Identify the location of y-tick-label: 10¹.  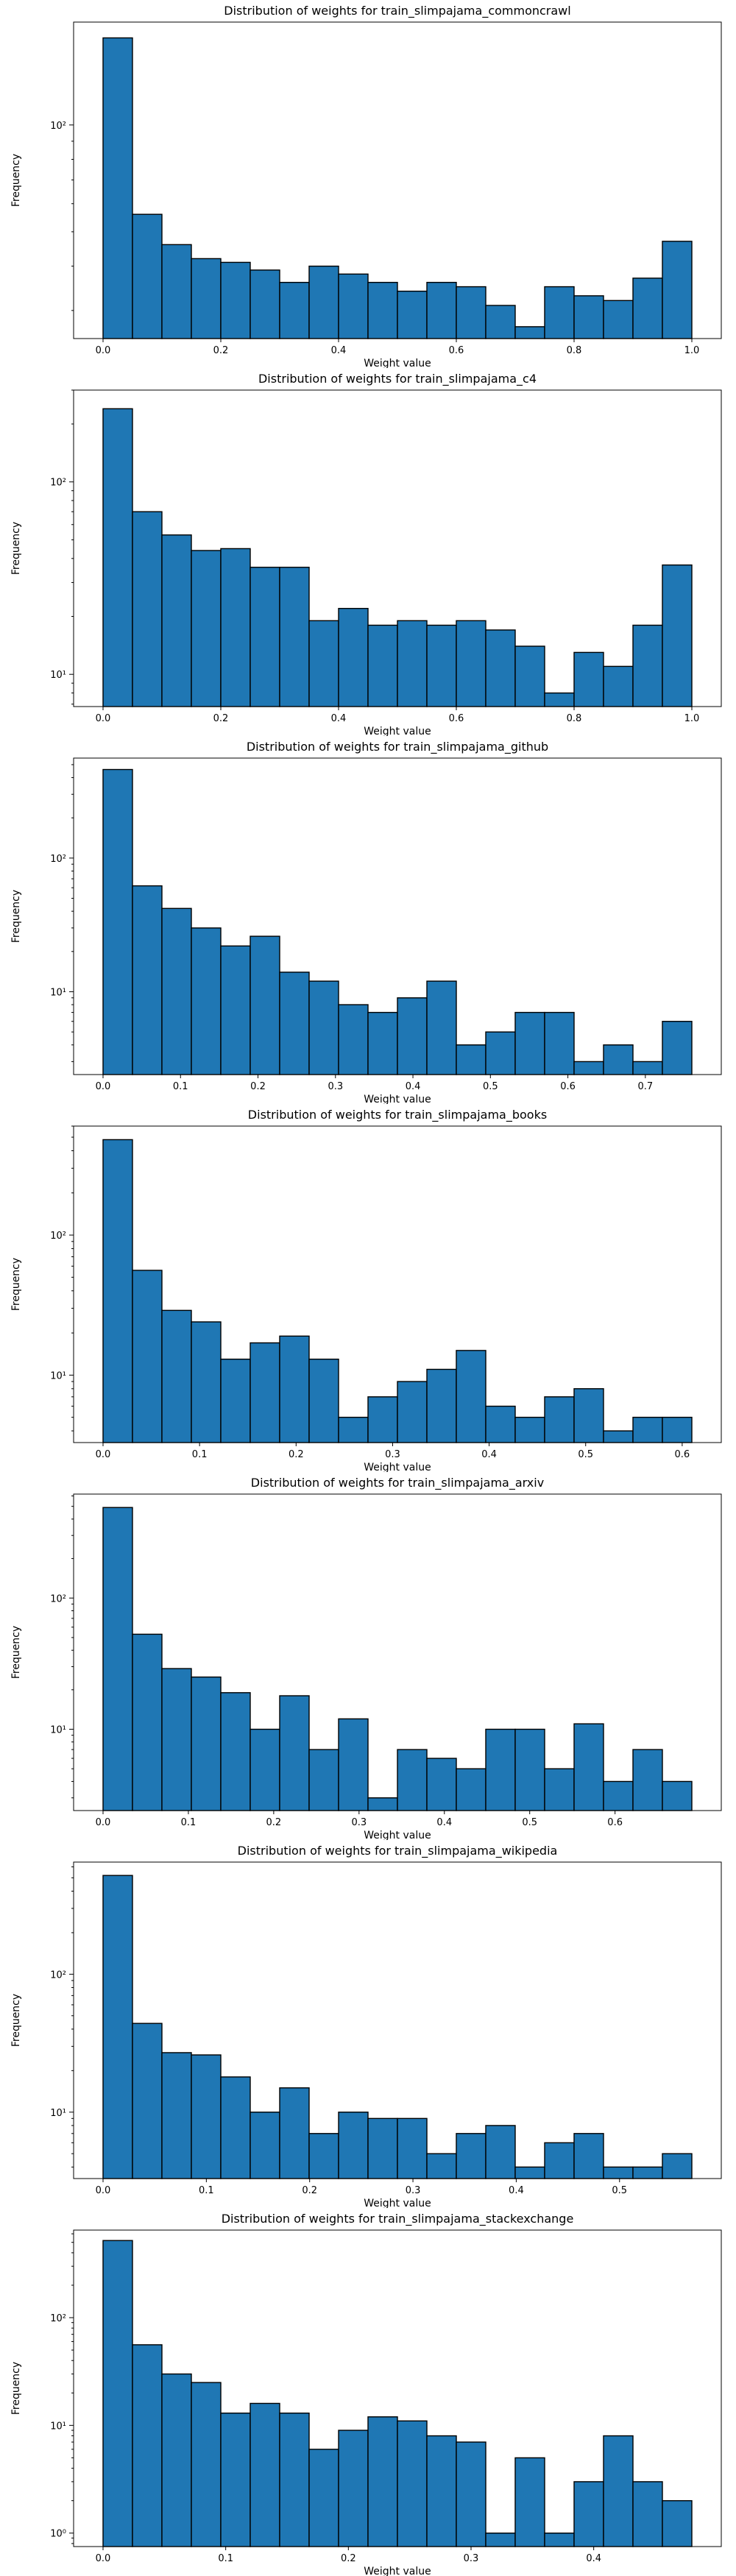
(58, 675).